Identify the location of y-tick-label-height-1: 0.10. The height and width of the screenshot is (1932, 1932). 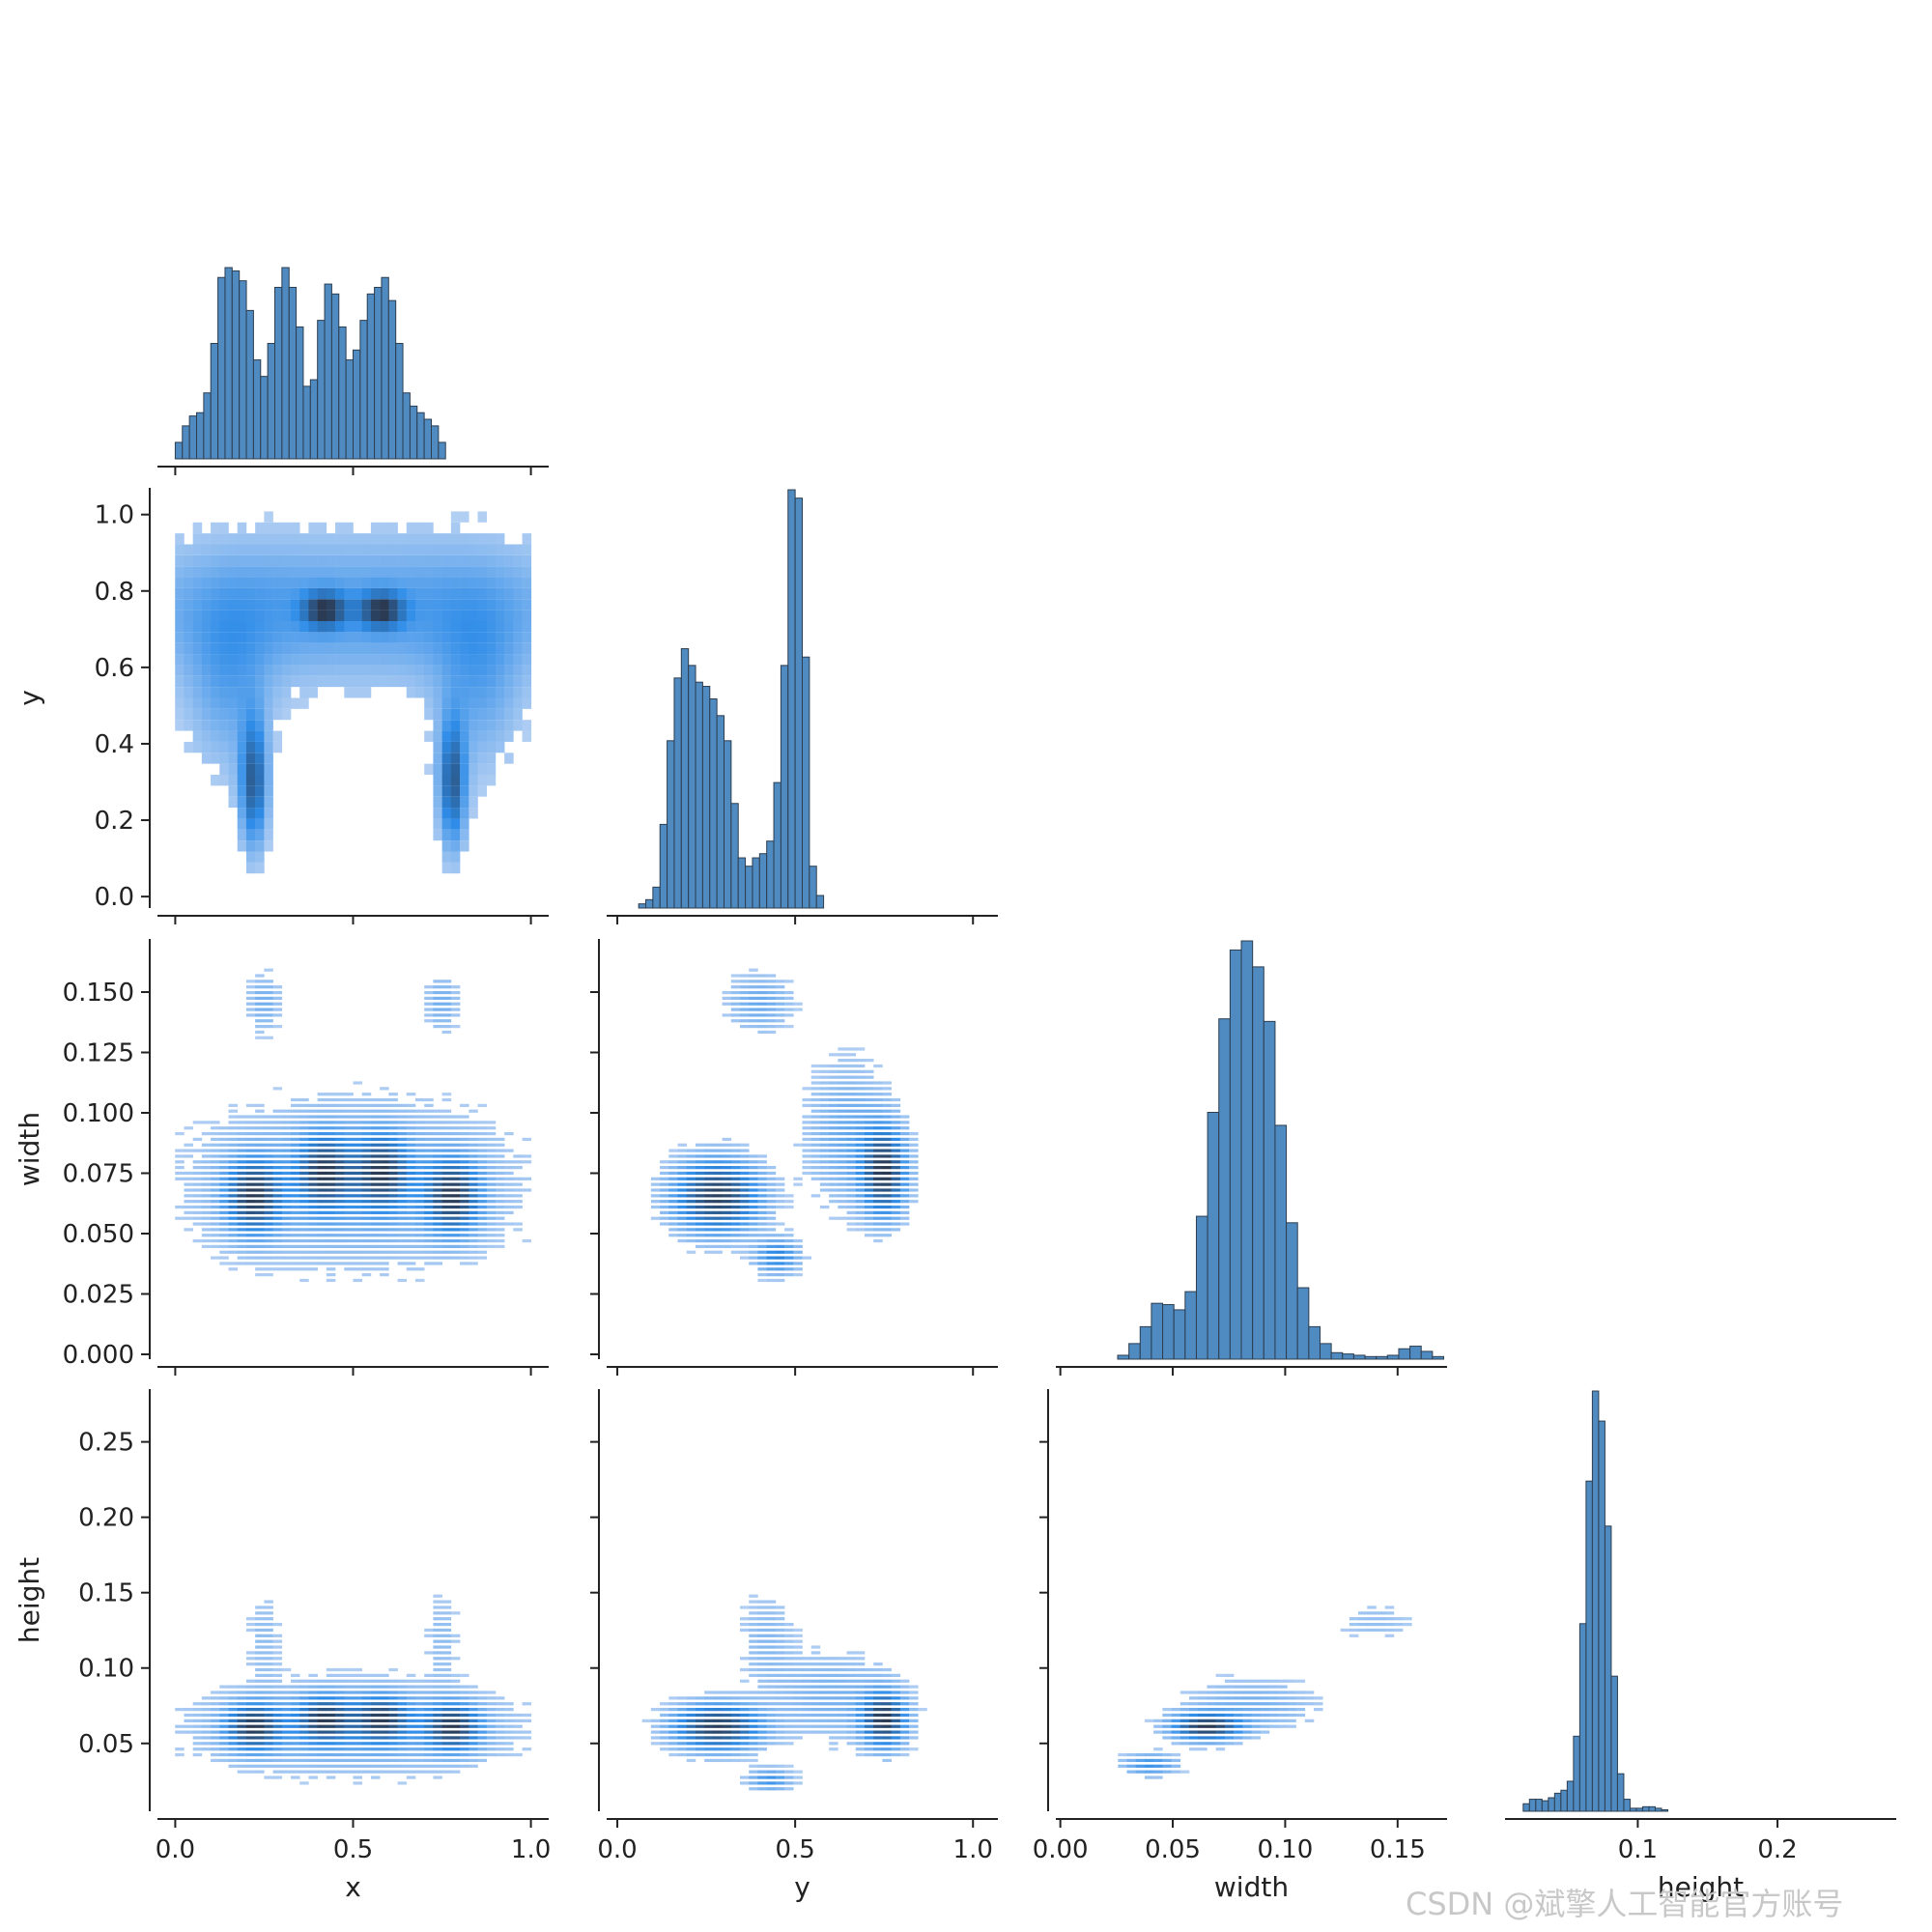
(106, 1669).